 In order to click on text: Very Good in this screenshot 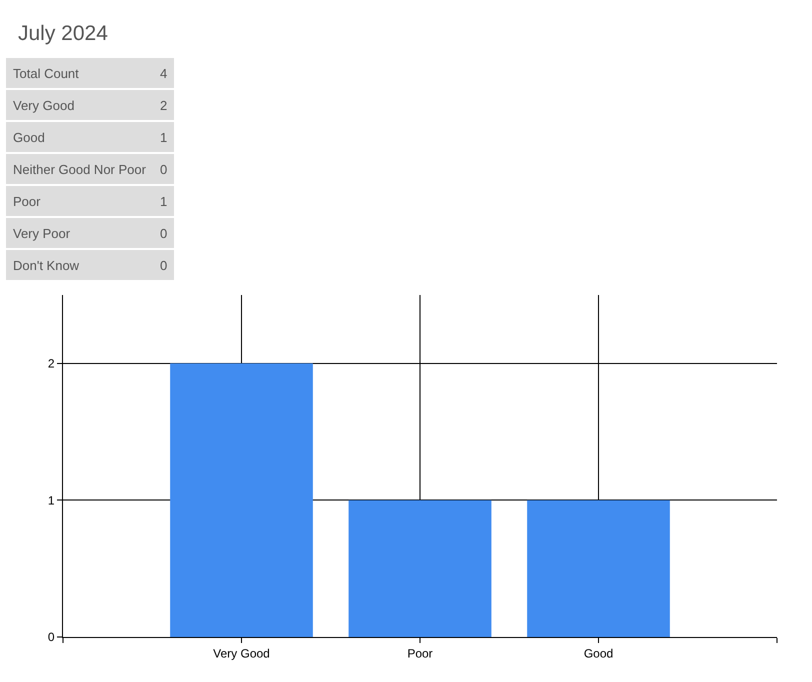, I will do `click(43, 105)`.